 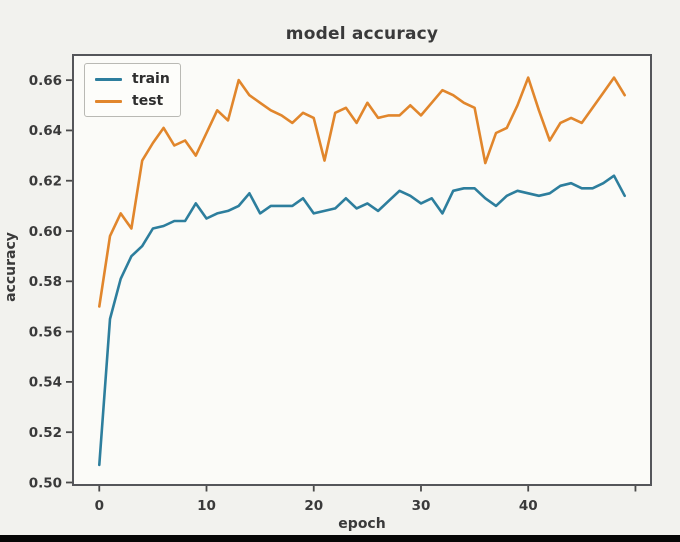 What do you see at coordinates (45, 483) in the screenshot?
I see `svg-text: 0.50` at bounding box center [45, 483].